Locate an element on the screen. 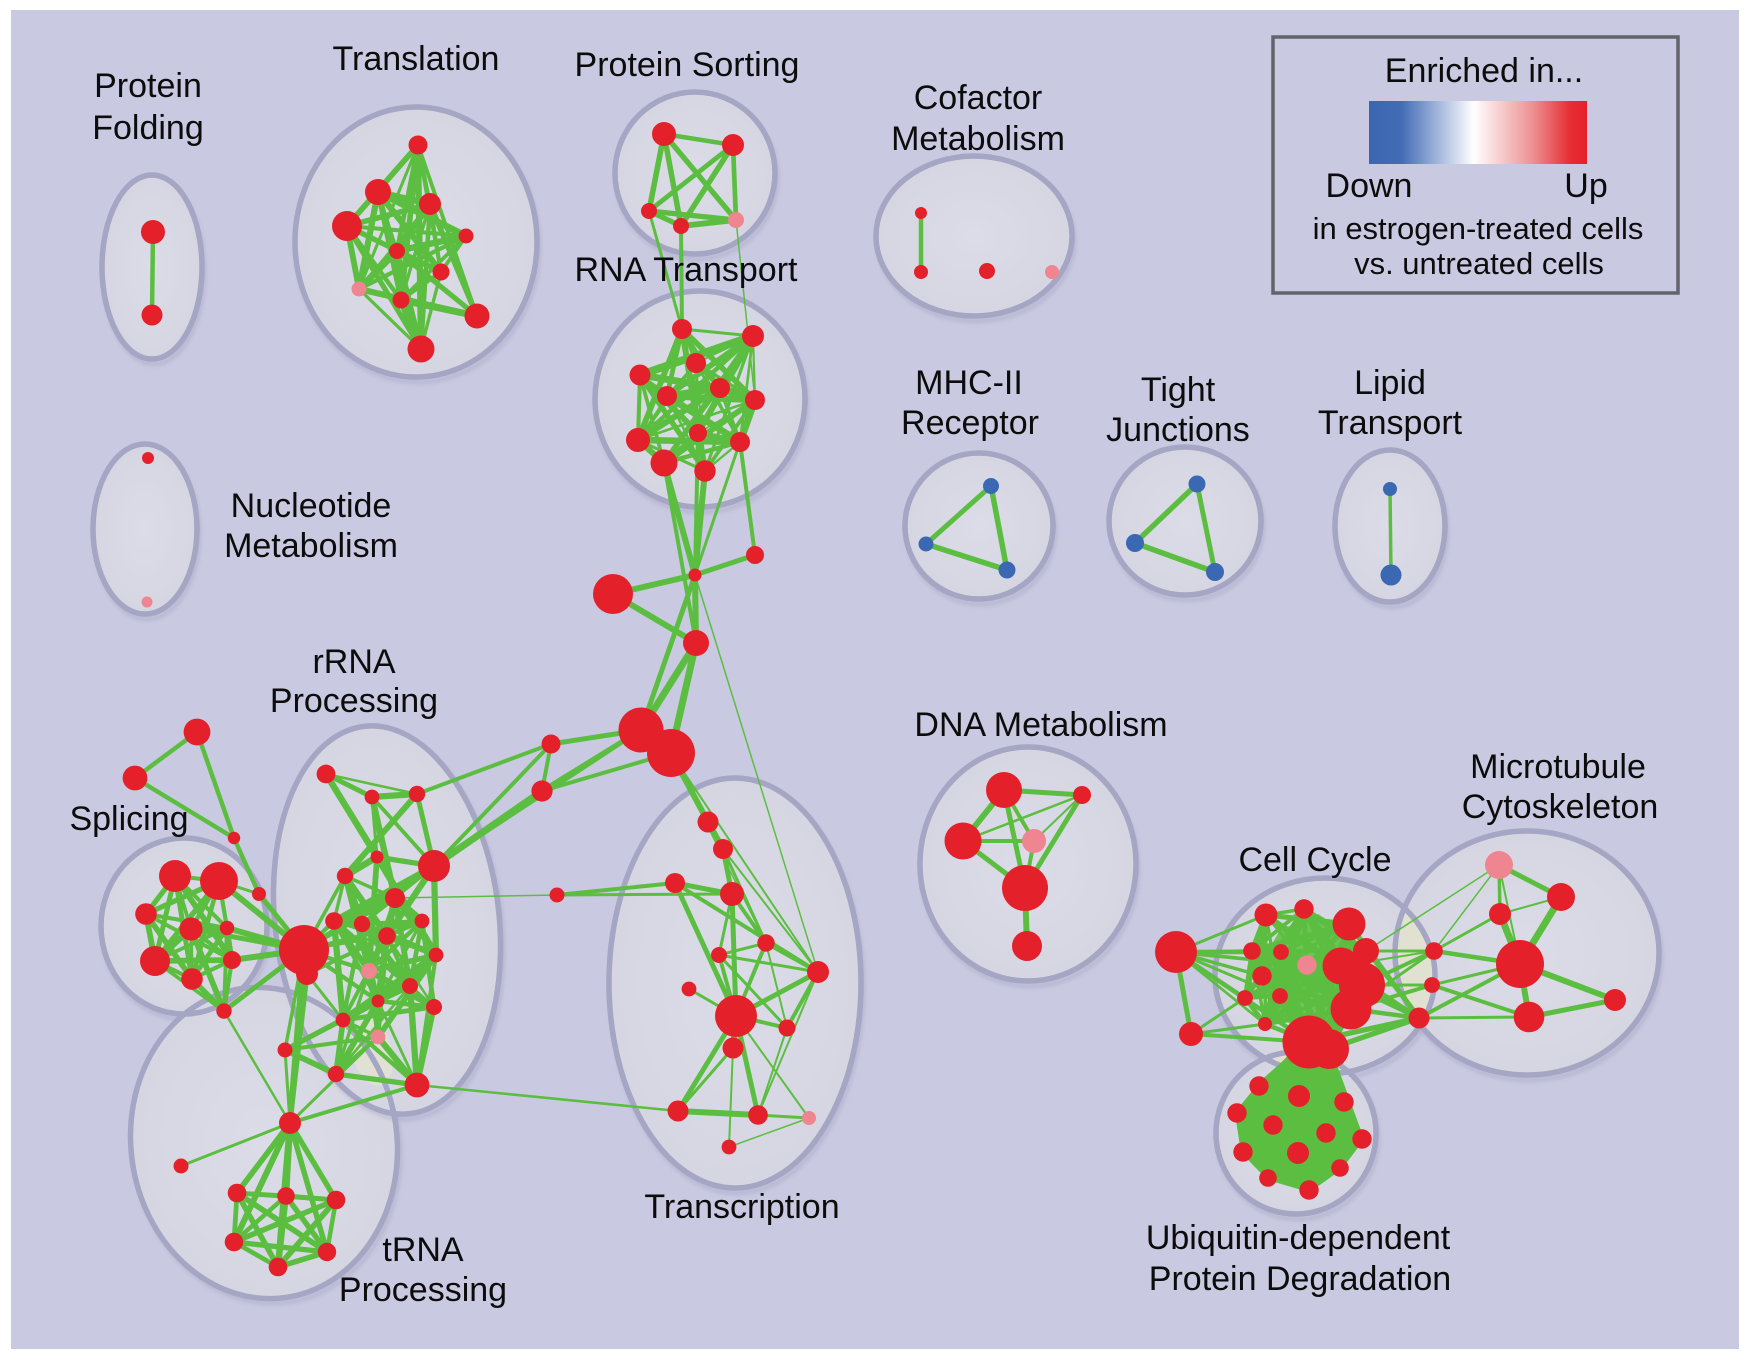 The image size is (1750, 1360). svg-text: vs. untreated cells is located at coordinates (1479, 263).